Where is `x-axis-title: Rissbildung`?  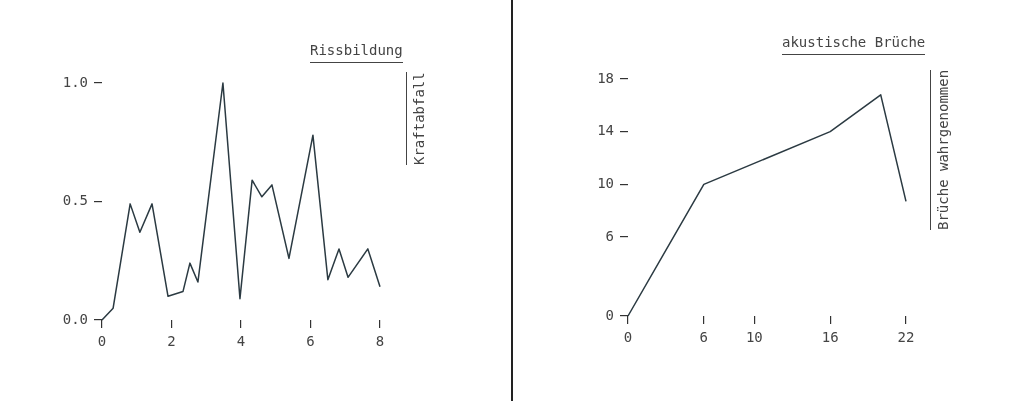 x-axis-title: Rissbildung is located at coordinates (356, 52).